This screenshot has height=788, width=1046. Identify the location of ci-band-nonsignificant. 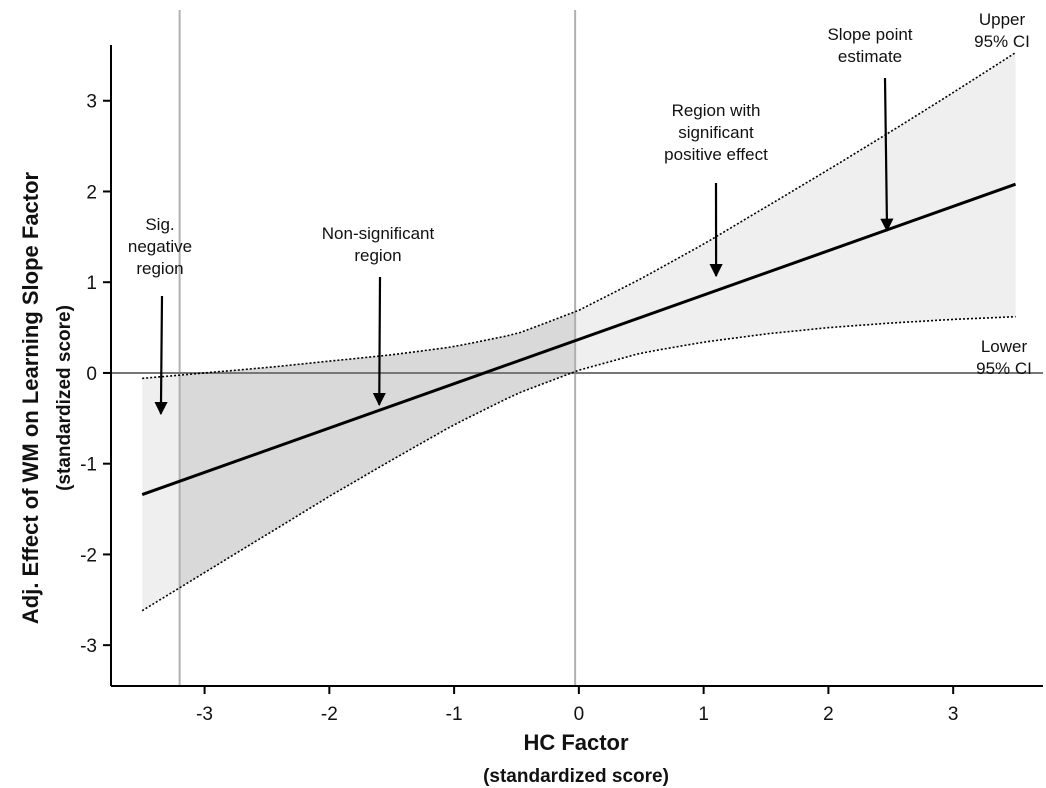
(377, 449).